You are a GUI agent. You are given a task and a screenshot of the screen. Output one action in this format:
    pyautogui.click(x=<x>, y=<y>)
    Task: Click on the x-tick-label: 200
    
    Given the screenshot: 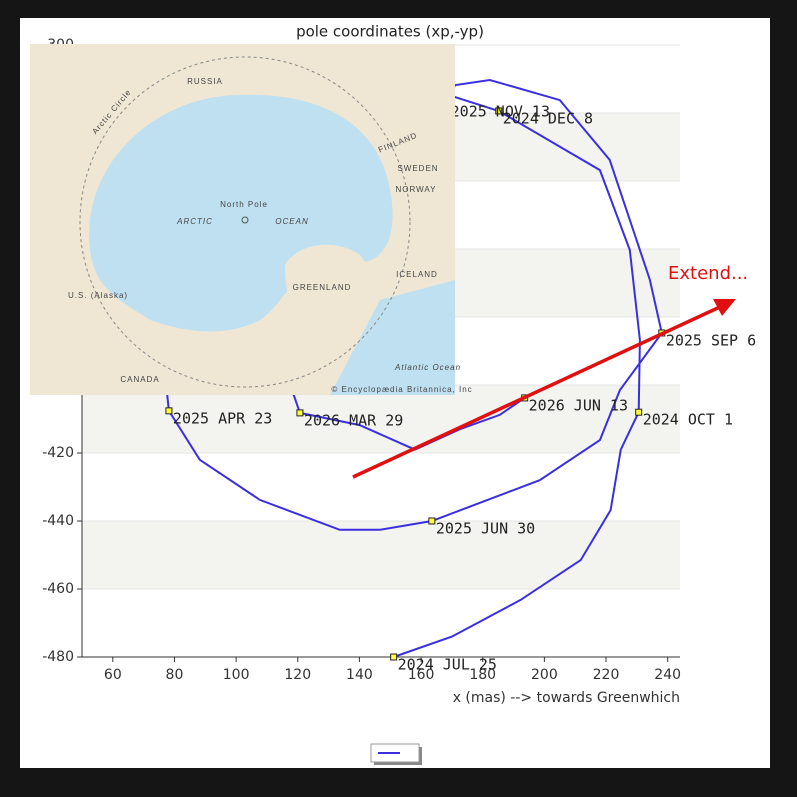 What is the action you would take?
    pyautogui.click(x=544, y=675)
    